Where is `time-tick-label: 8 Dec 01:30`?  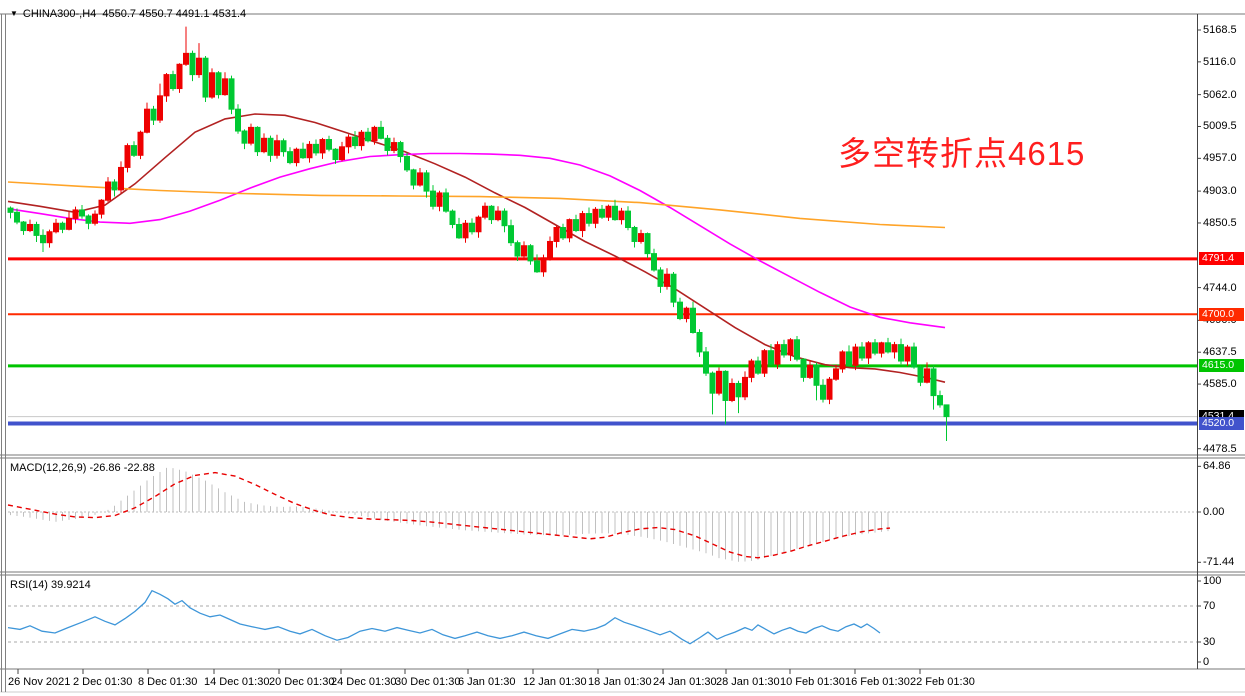
time-tick-label: 8 Dec 01:30 is located at coordinates (168, 682).